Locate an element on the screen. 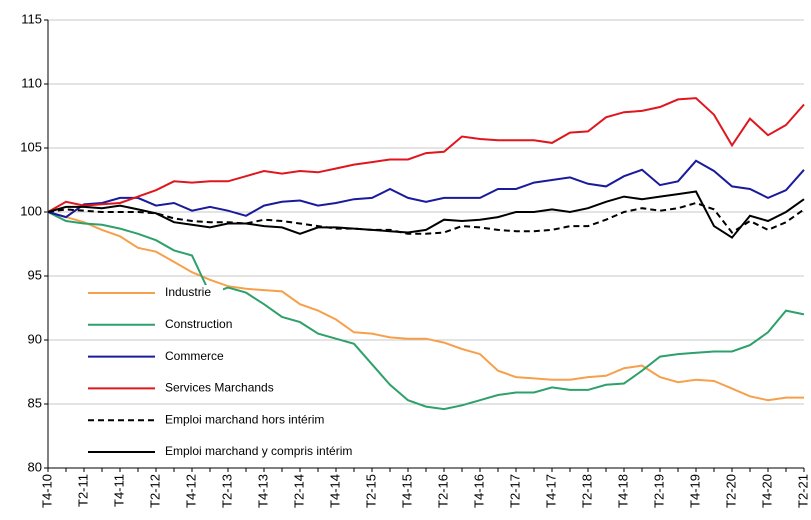 The width and height of the screenshot is (811, 520). x-tick-label: T2-21 is located at coordinates (802, 491).